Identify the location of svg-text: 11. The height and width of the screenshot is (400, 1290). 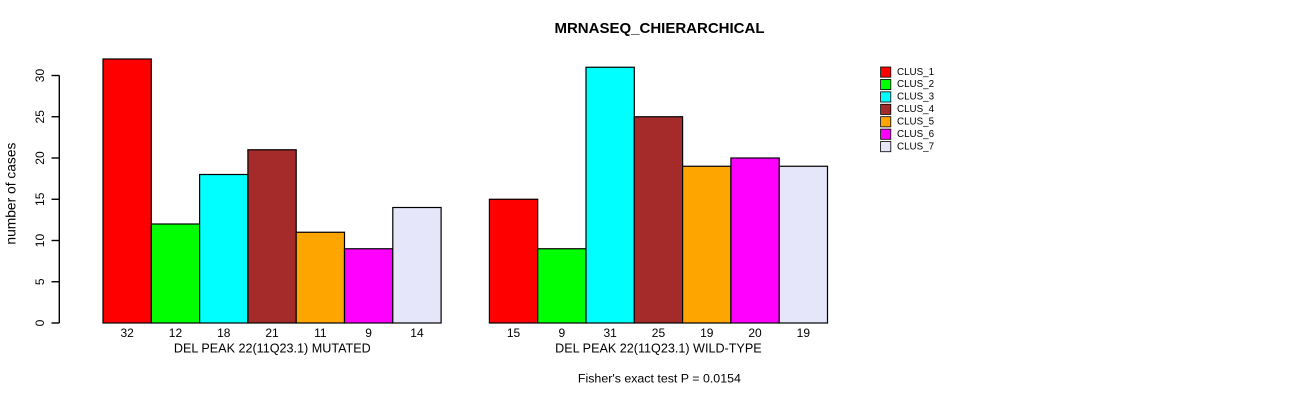
(320, 333).